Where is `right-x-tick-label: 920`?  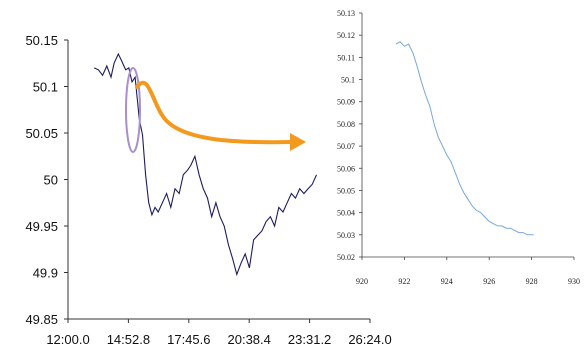 right-x-tick-label: 920 is located at coordinates (362, 281).